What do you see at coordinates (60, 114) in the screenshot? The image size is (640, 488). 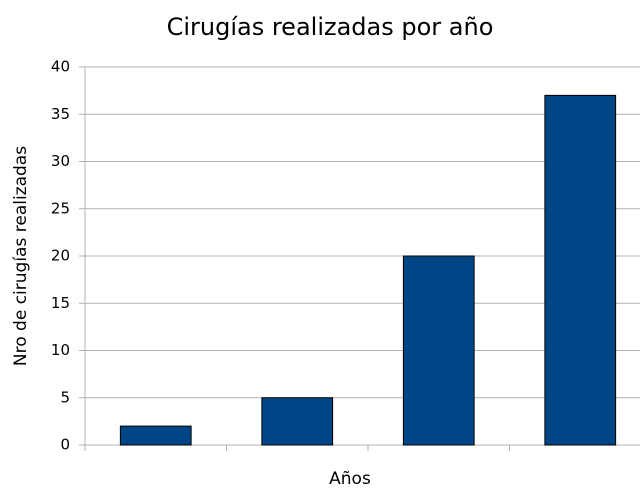 I see `y-tick-label: 35` at bounding box center [60, 114].